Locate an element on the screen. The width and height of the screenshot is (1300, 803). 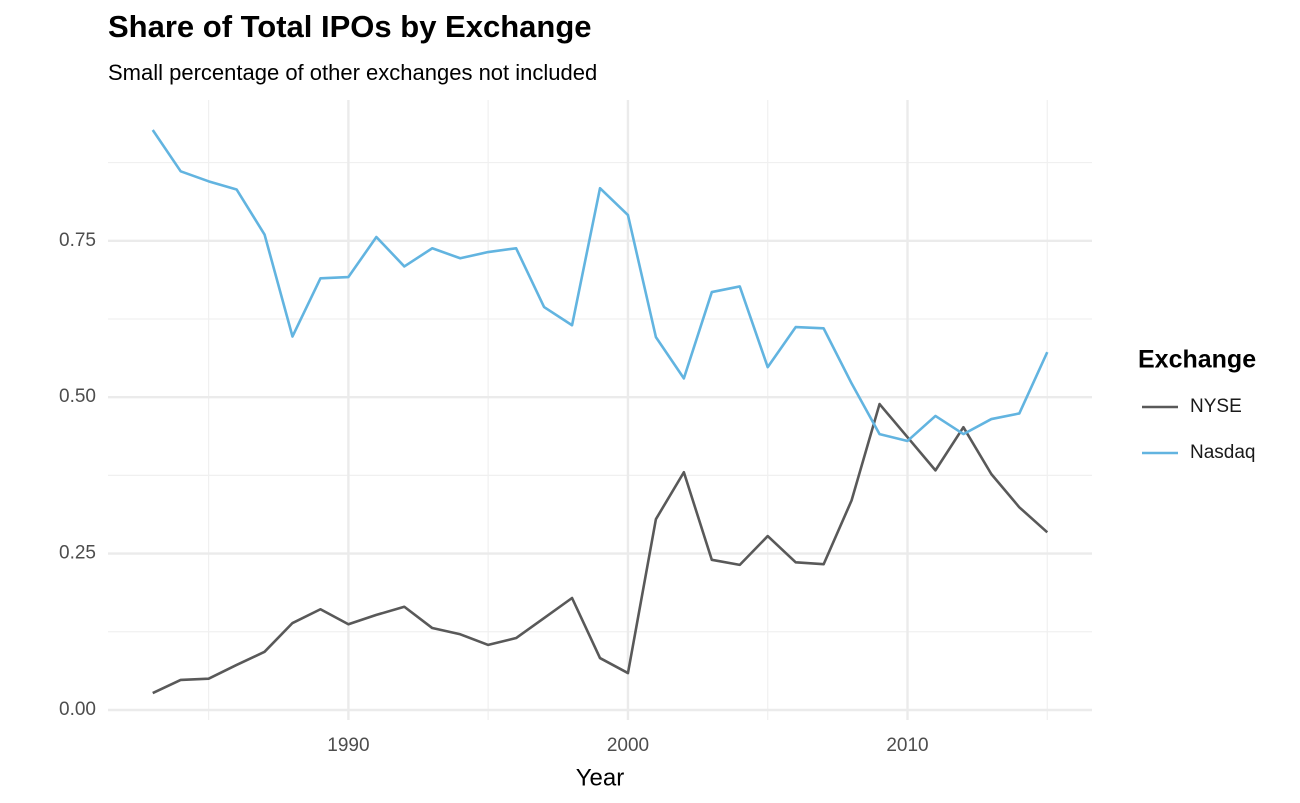
legend: Exchange NYSE Nasdaq is located at coordinates (1197, 404).